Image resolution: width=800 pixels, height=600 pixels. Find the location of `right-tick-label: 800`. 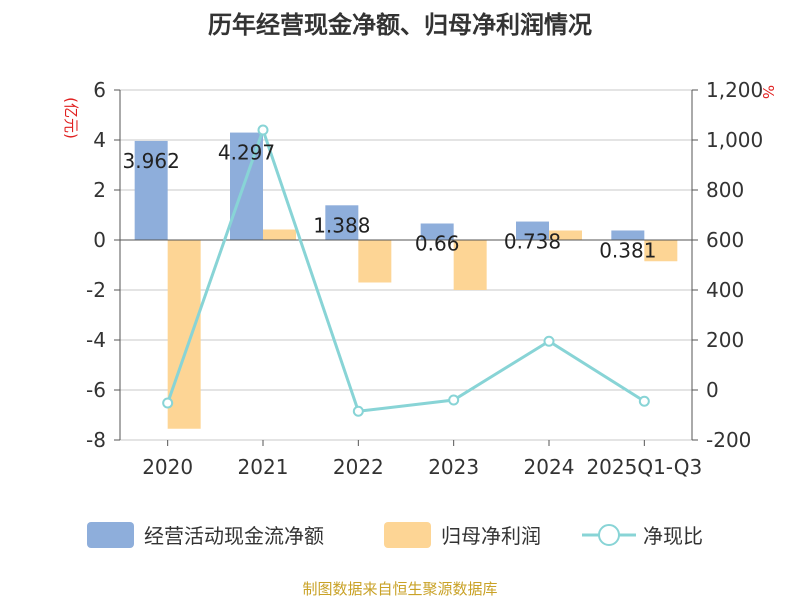

right-tick-label: 800 is located at coordinates (725, 190).